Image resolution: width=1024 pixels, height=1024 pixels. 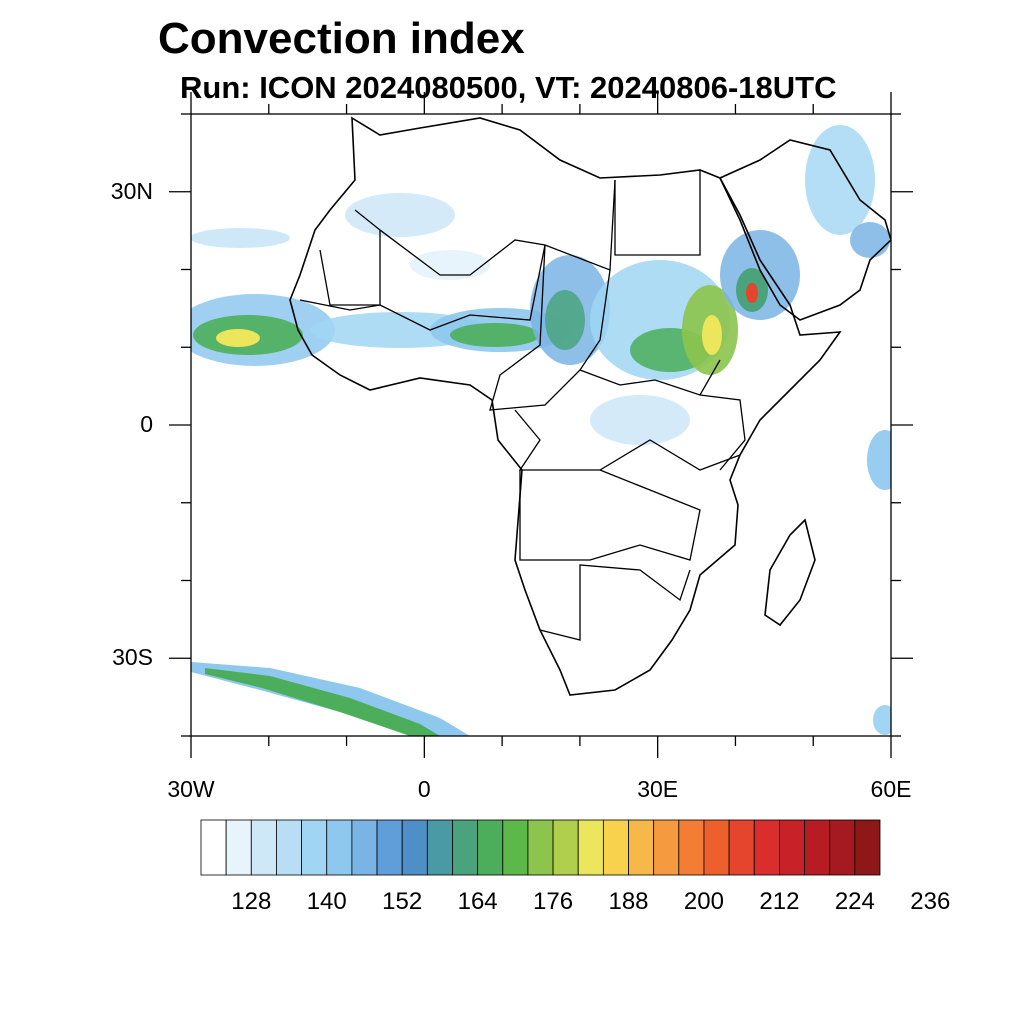 I want to click on colorbar-label: 224, so click(x=854, y=901).